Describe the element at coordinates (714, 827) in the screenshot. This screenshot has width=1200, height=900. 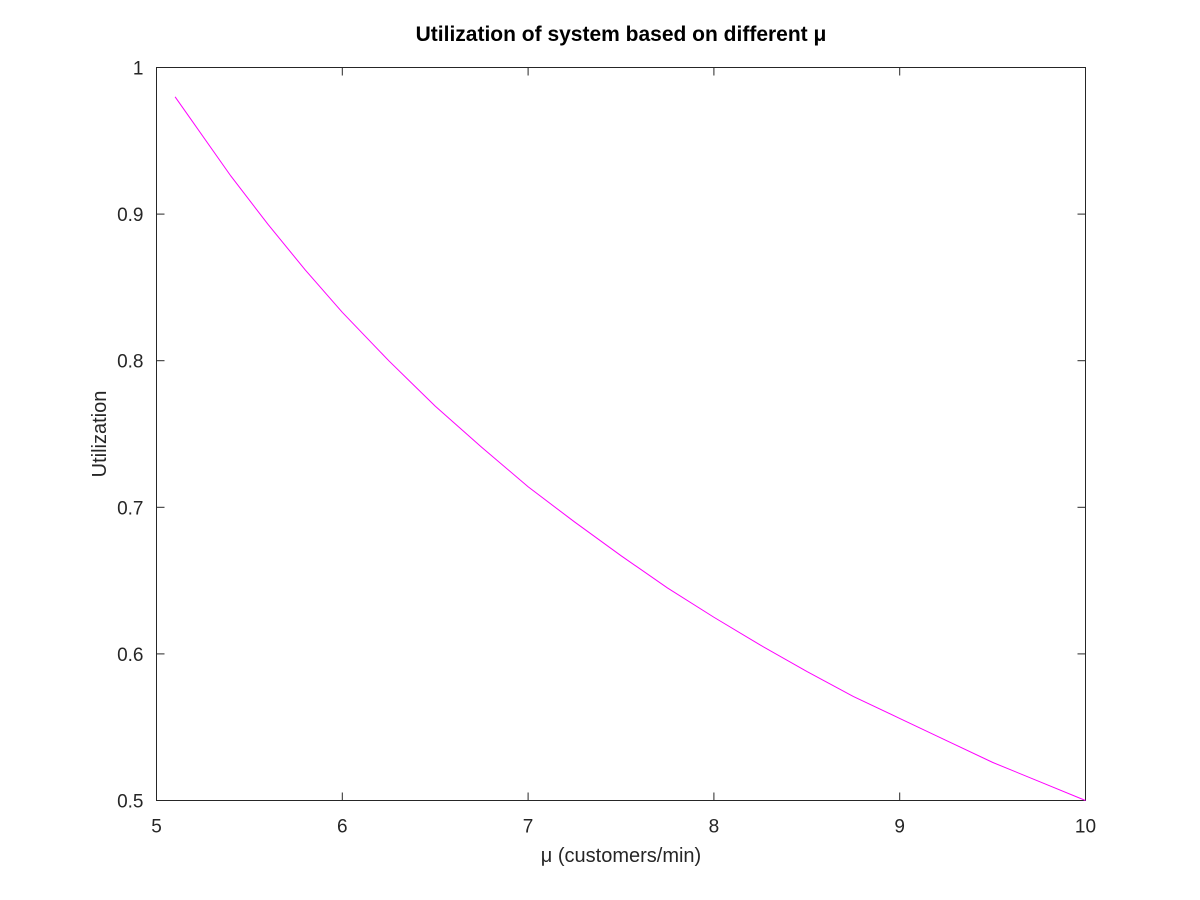
I see `x-tick-label: 8` at that location.